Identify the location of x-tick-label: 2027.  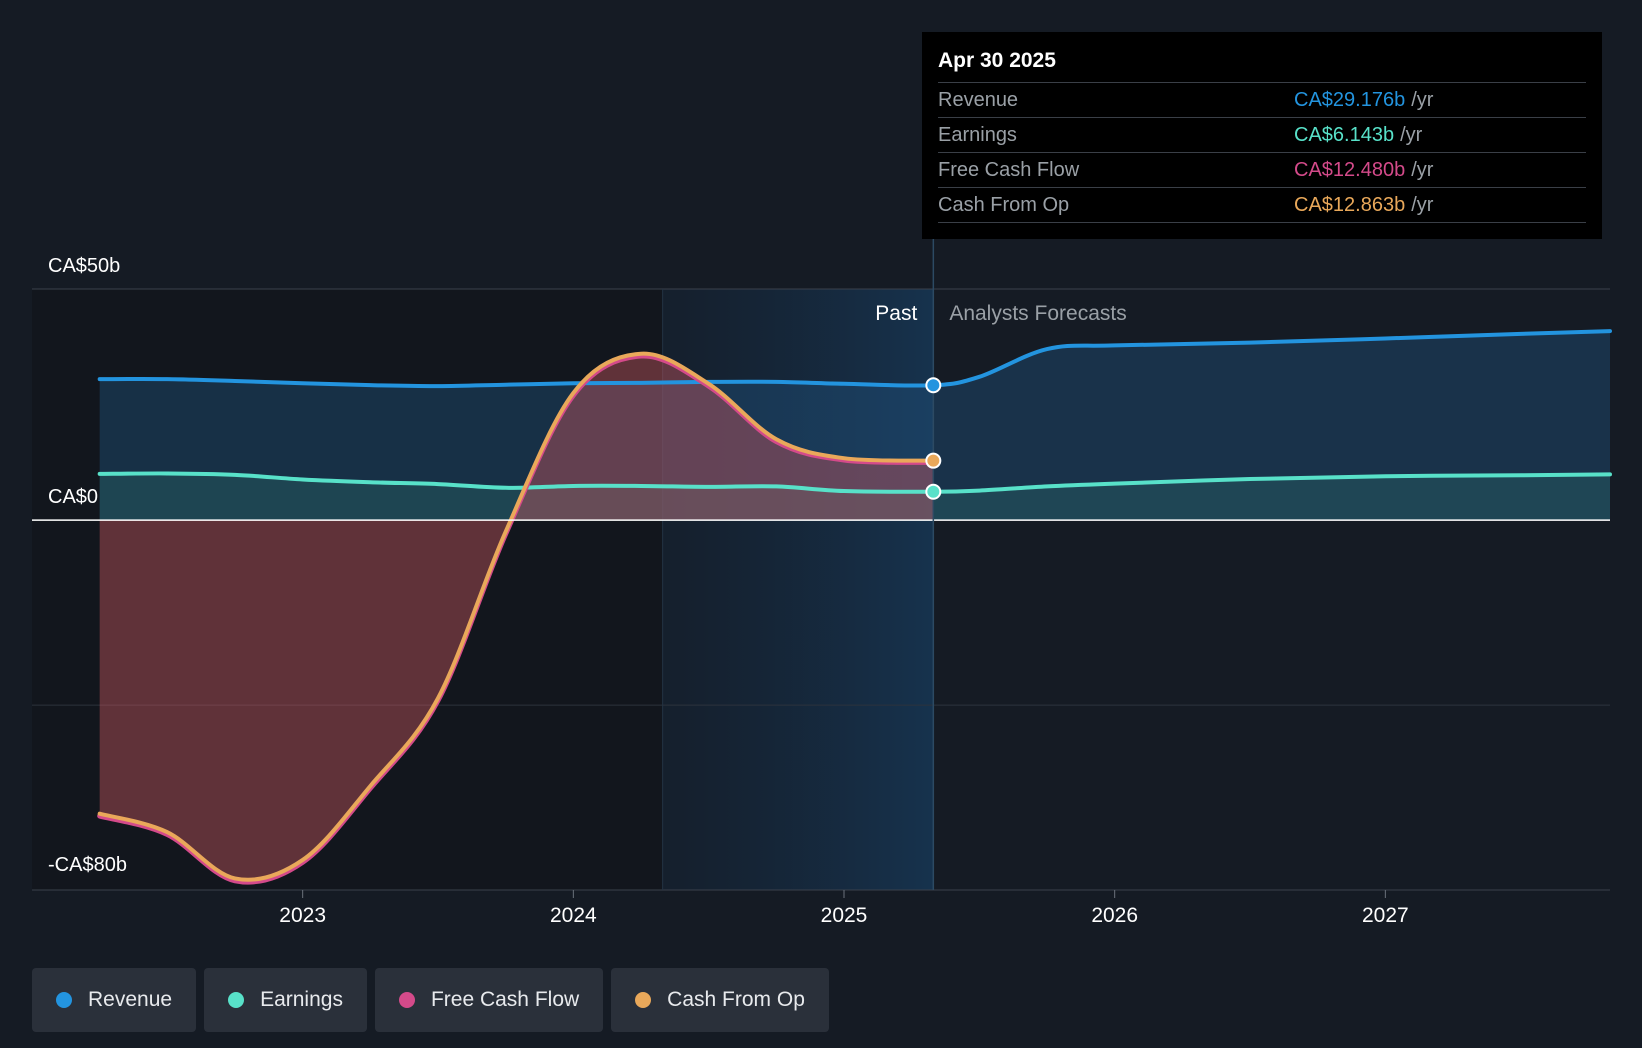
(1385, 915).